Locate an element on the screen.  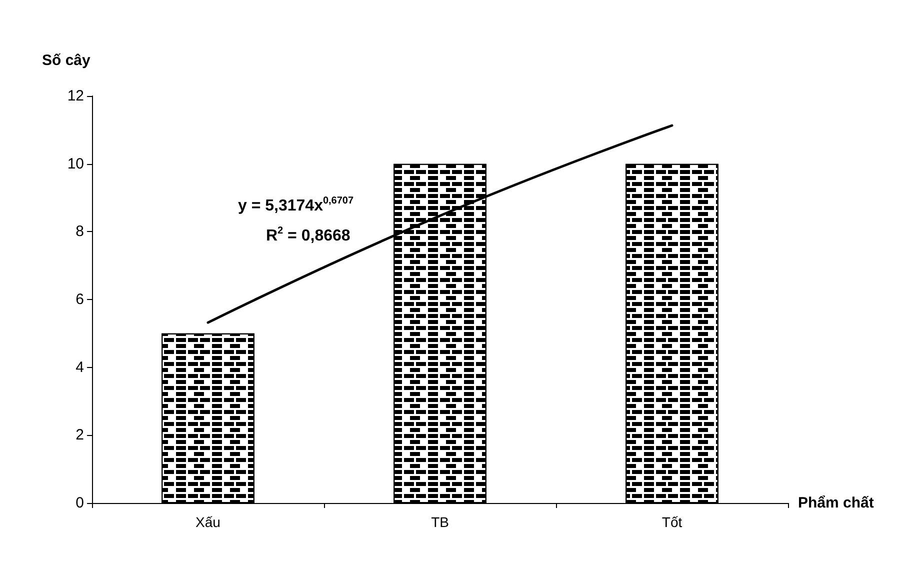
y-tick-label: 8 is located at coordinates (80, 231).